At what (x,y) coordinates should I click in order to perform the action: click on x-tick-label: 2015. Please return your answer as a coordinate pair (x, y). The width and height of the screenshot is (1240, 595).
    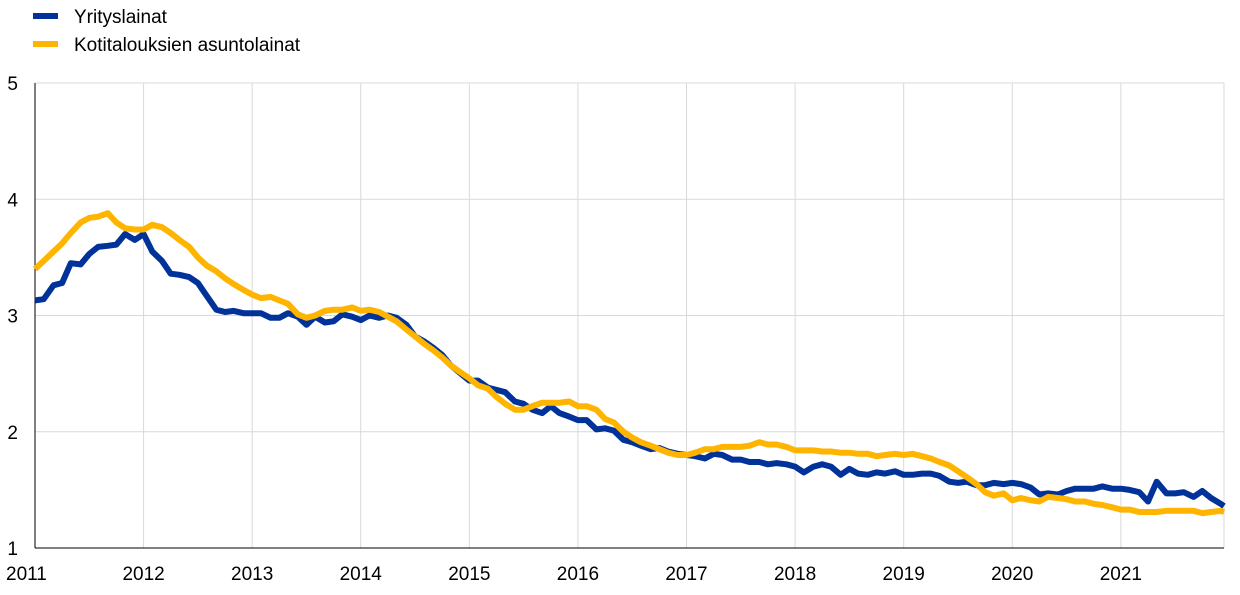
    Looking at the image, I should click on (469, 574).